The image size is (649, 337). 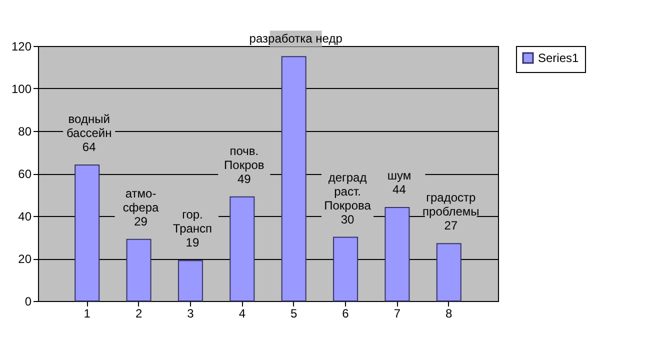 What do you see at coordinates (140, 207) in the screenshot?
I see `text: атмо- сфера 29` at bounding box center [140, 207].